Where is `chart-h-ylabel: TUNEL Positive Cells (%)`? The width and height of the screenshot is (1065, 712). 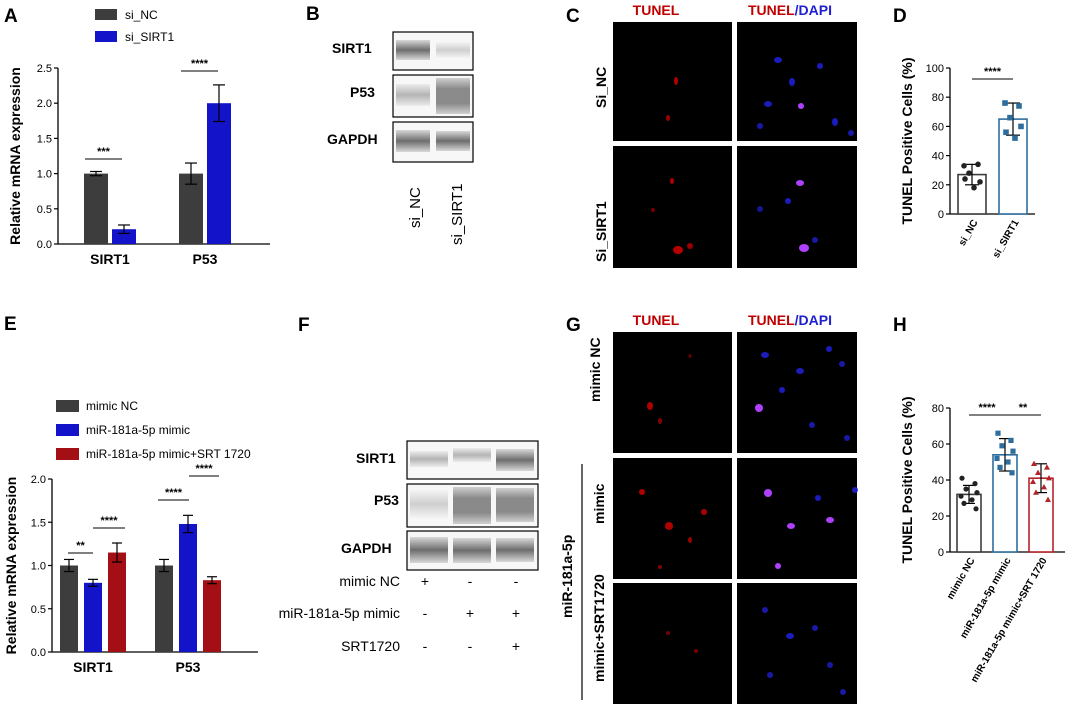
chart-h-ylabel: TUNEL Positive Cells (%) is located at coordinates (907, 479).